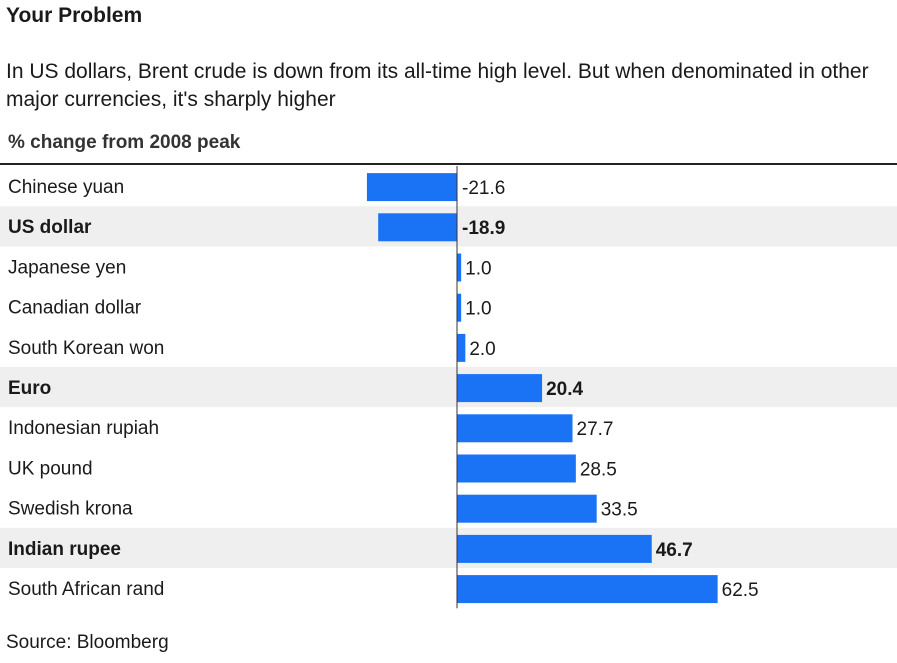 This screenshot has height=663, width=897. Describe the element at coordinates (527, 508) in the screenshot. I see `bar-swedish-krona` at that location.